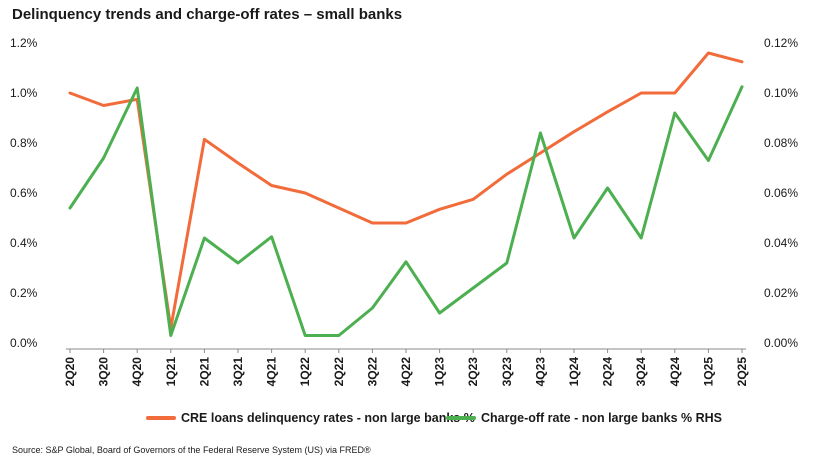 The image size is (830, 465). I want to click on right-tick-label: 0.02%, so click(781, 293).